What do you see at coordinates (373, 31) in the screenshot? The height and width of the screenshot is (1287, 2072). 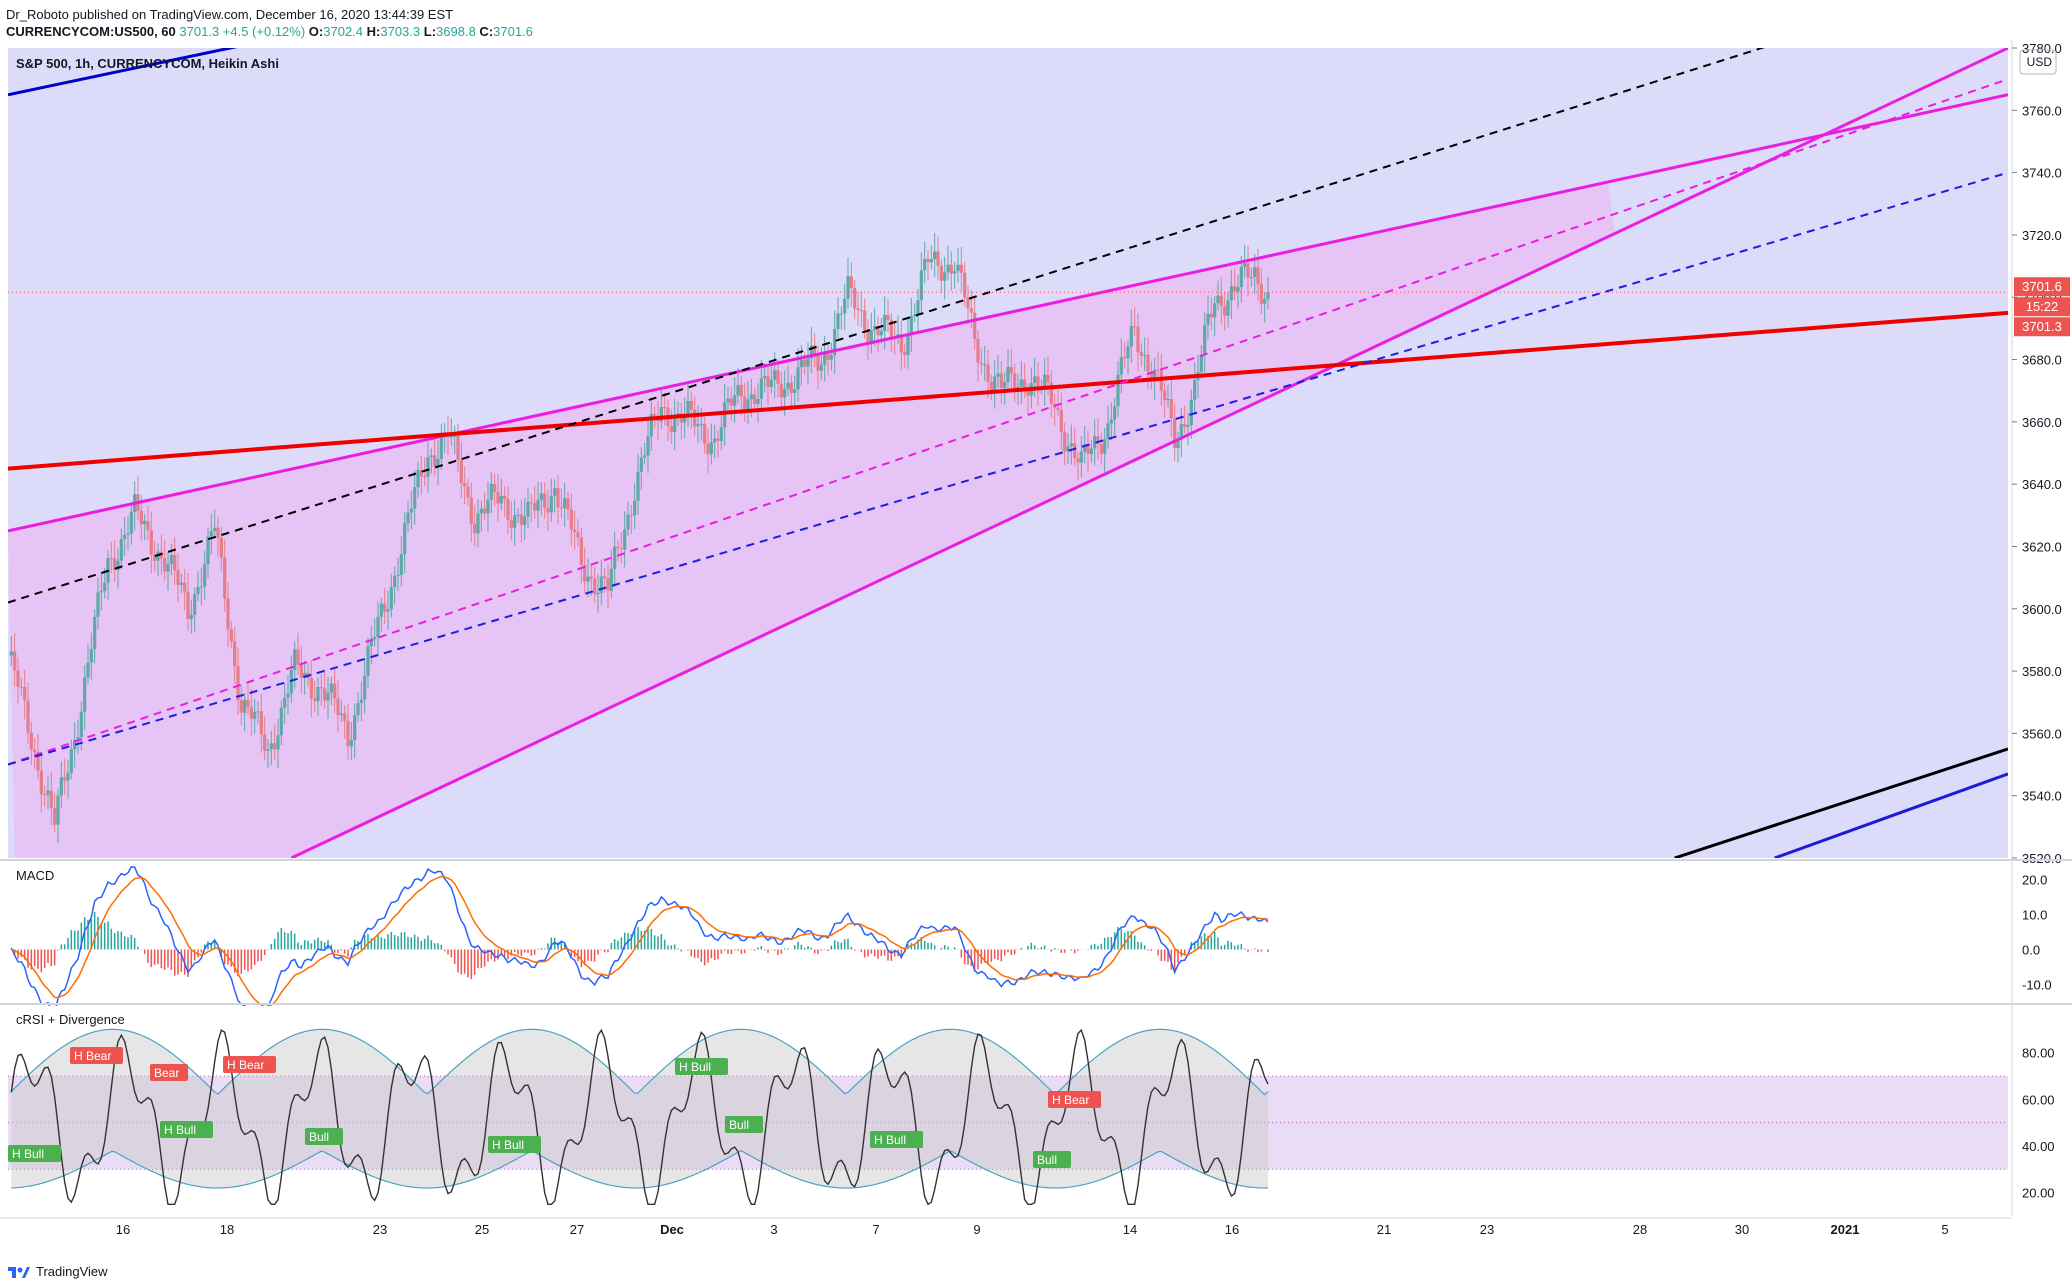 I see `high-label: H:` at bounding box center [373, 31].